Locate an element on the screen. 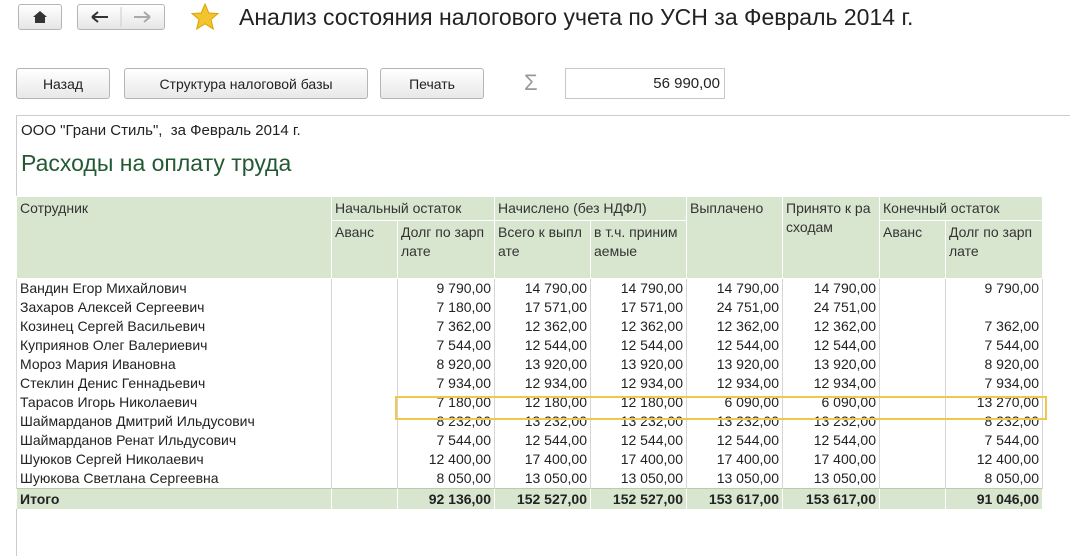 This screenshot has height=556, width=1070. favorite-star is located at coordinates (205, 17).